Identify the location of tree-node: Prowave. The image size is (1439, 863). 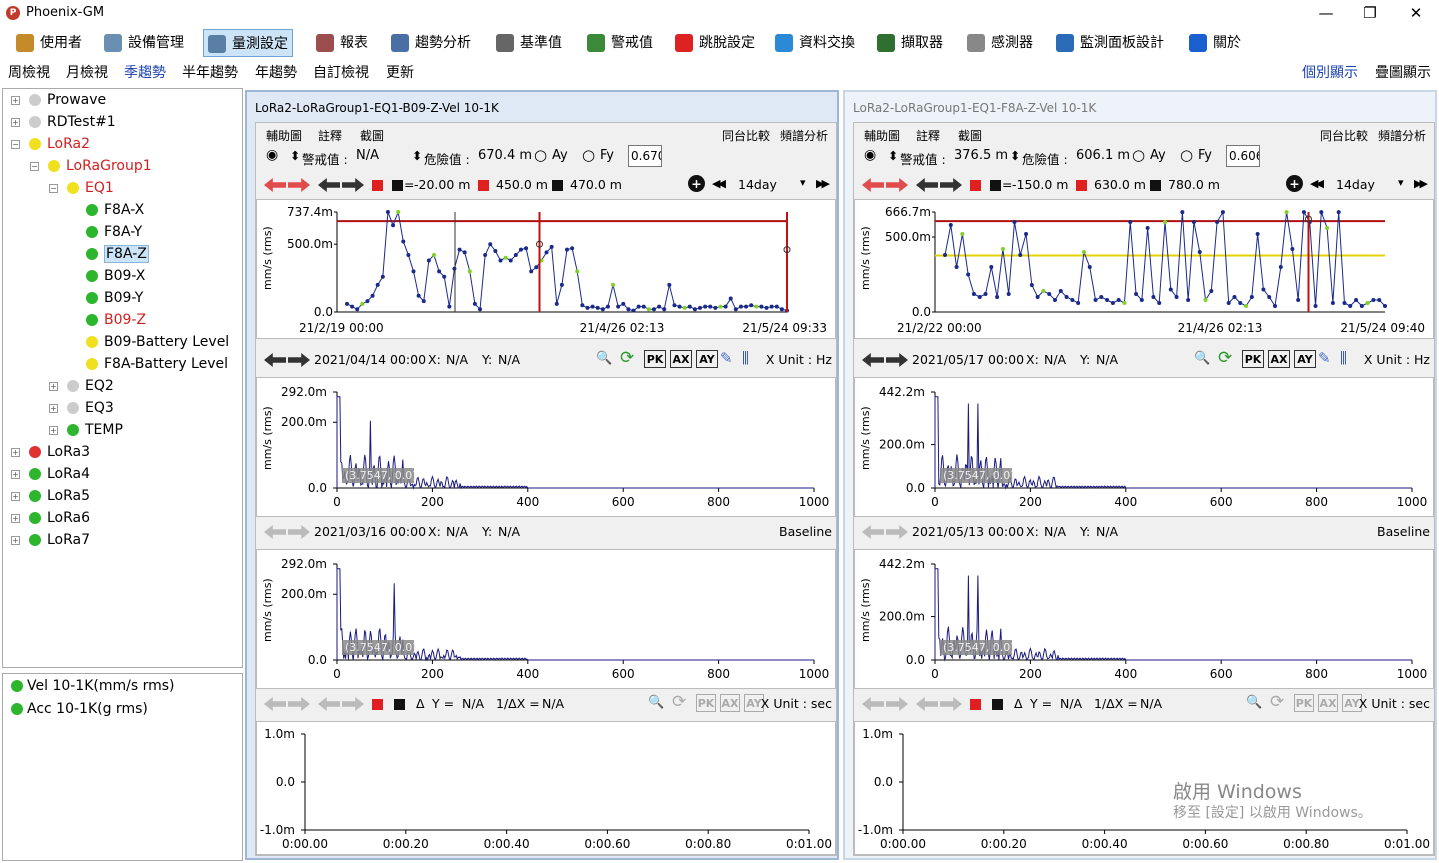
(67, 100).